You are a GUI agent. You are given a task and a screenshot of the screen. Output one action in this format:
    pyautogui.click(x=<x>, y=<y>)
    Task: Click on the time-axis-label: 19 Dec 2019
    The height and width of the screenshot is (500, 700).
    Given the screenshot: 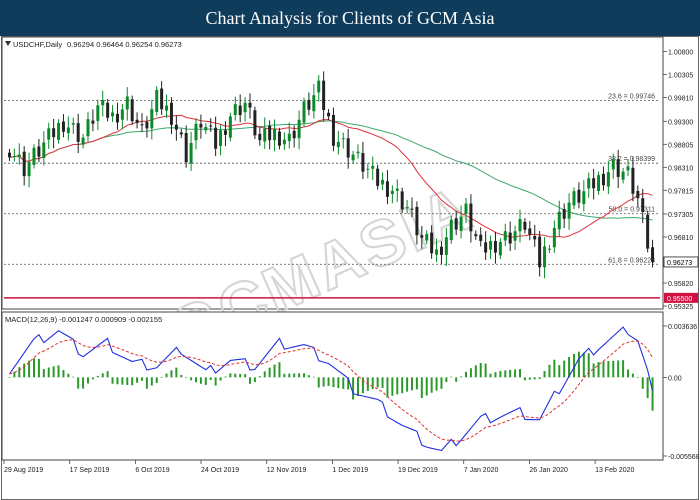 What is the action you would take?
    pyautogui.click(x=418, y=470)
    